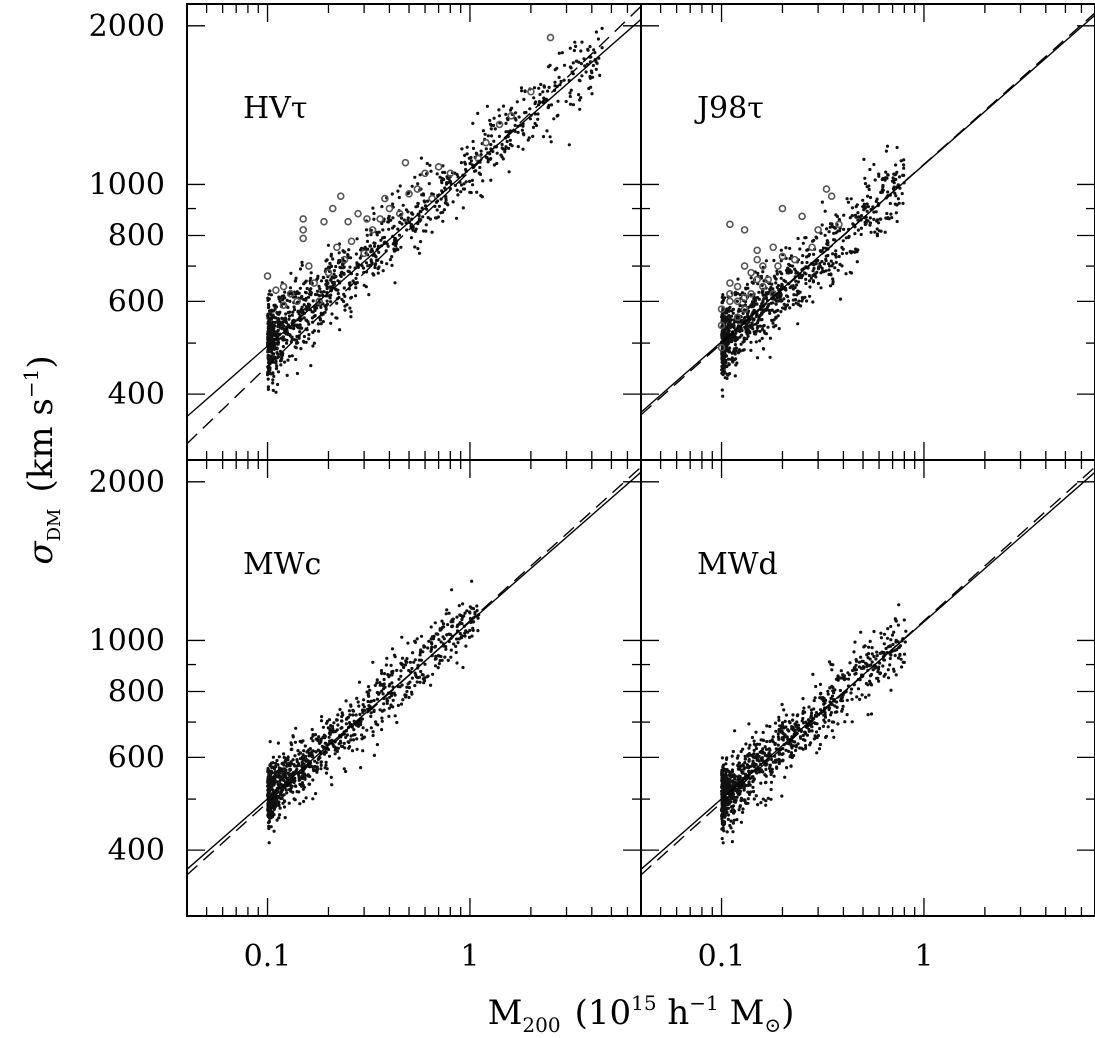 Image resolution: width=1095 pixels, height=1038 pixels. What do you see at coordinates (127, 26) in the screenshot?
I see `y-tick-label: 2000` at bounding box center [127, 26].